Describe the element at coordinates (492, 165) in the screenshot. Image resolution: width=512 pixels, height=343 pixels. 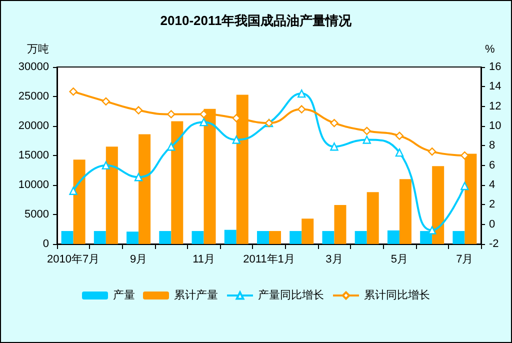
I see `y2-tick-label: 6` at that location.